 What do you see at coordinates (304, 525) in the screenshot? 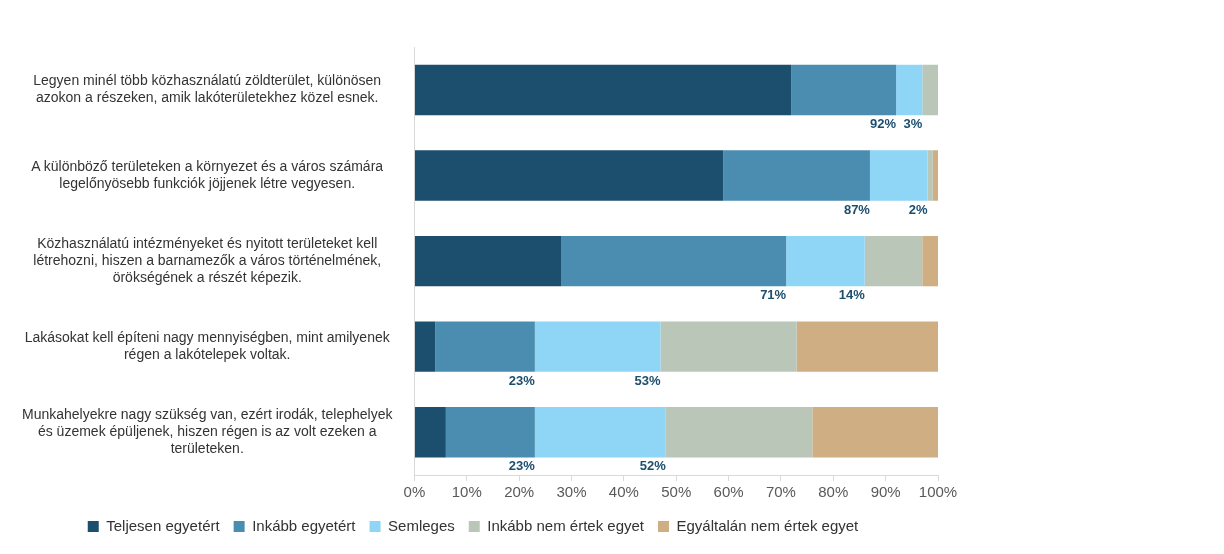
I see `legend-label: Inkább egyetért` at bounding box center [304, 525].